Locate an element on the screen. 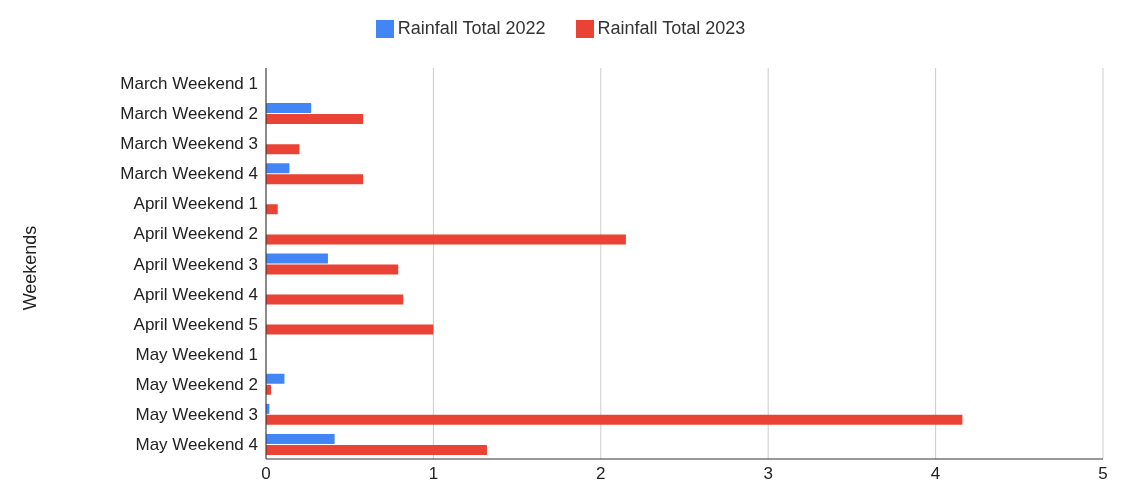  y-tick-label: April Weekend 1 is located at coordinates (195, 204).